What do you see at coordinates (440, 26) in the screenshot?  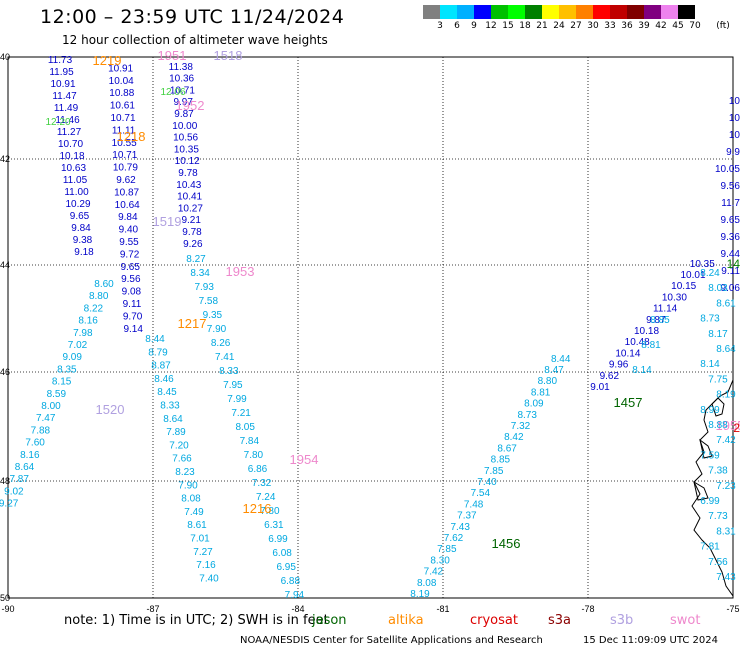 I see `colorbar-label: 3` at bounding box center [440, 26].